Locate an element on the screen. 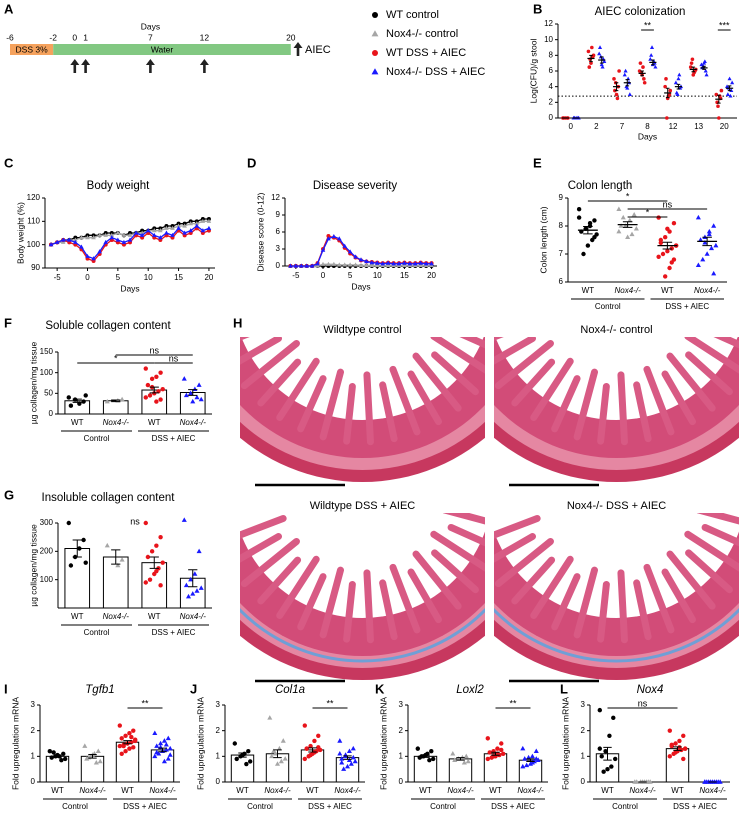 The height and width of the screenshot is (826, 740). tissue-fibrosis is located at coordinates (362, 635).